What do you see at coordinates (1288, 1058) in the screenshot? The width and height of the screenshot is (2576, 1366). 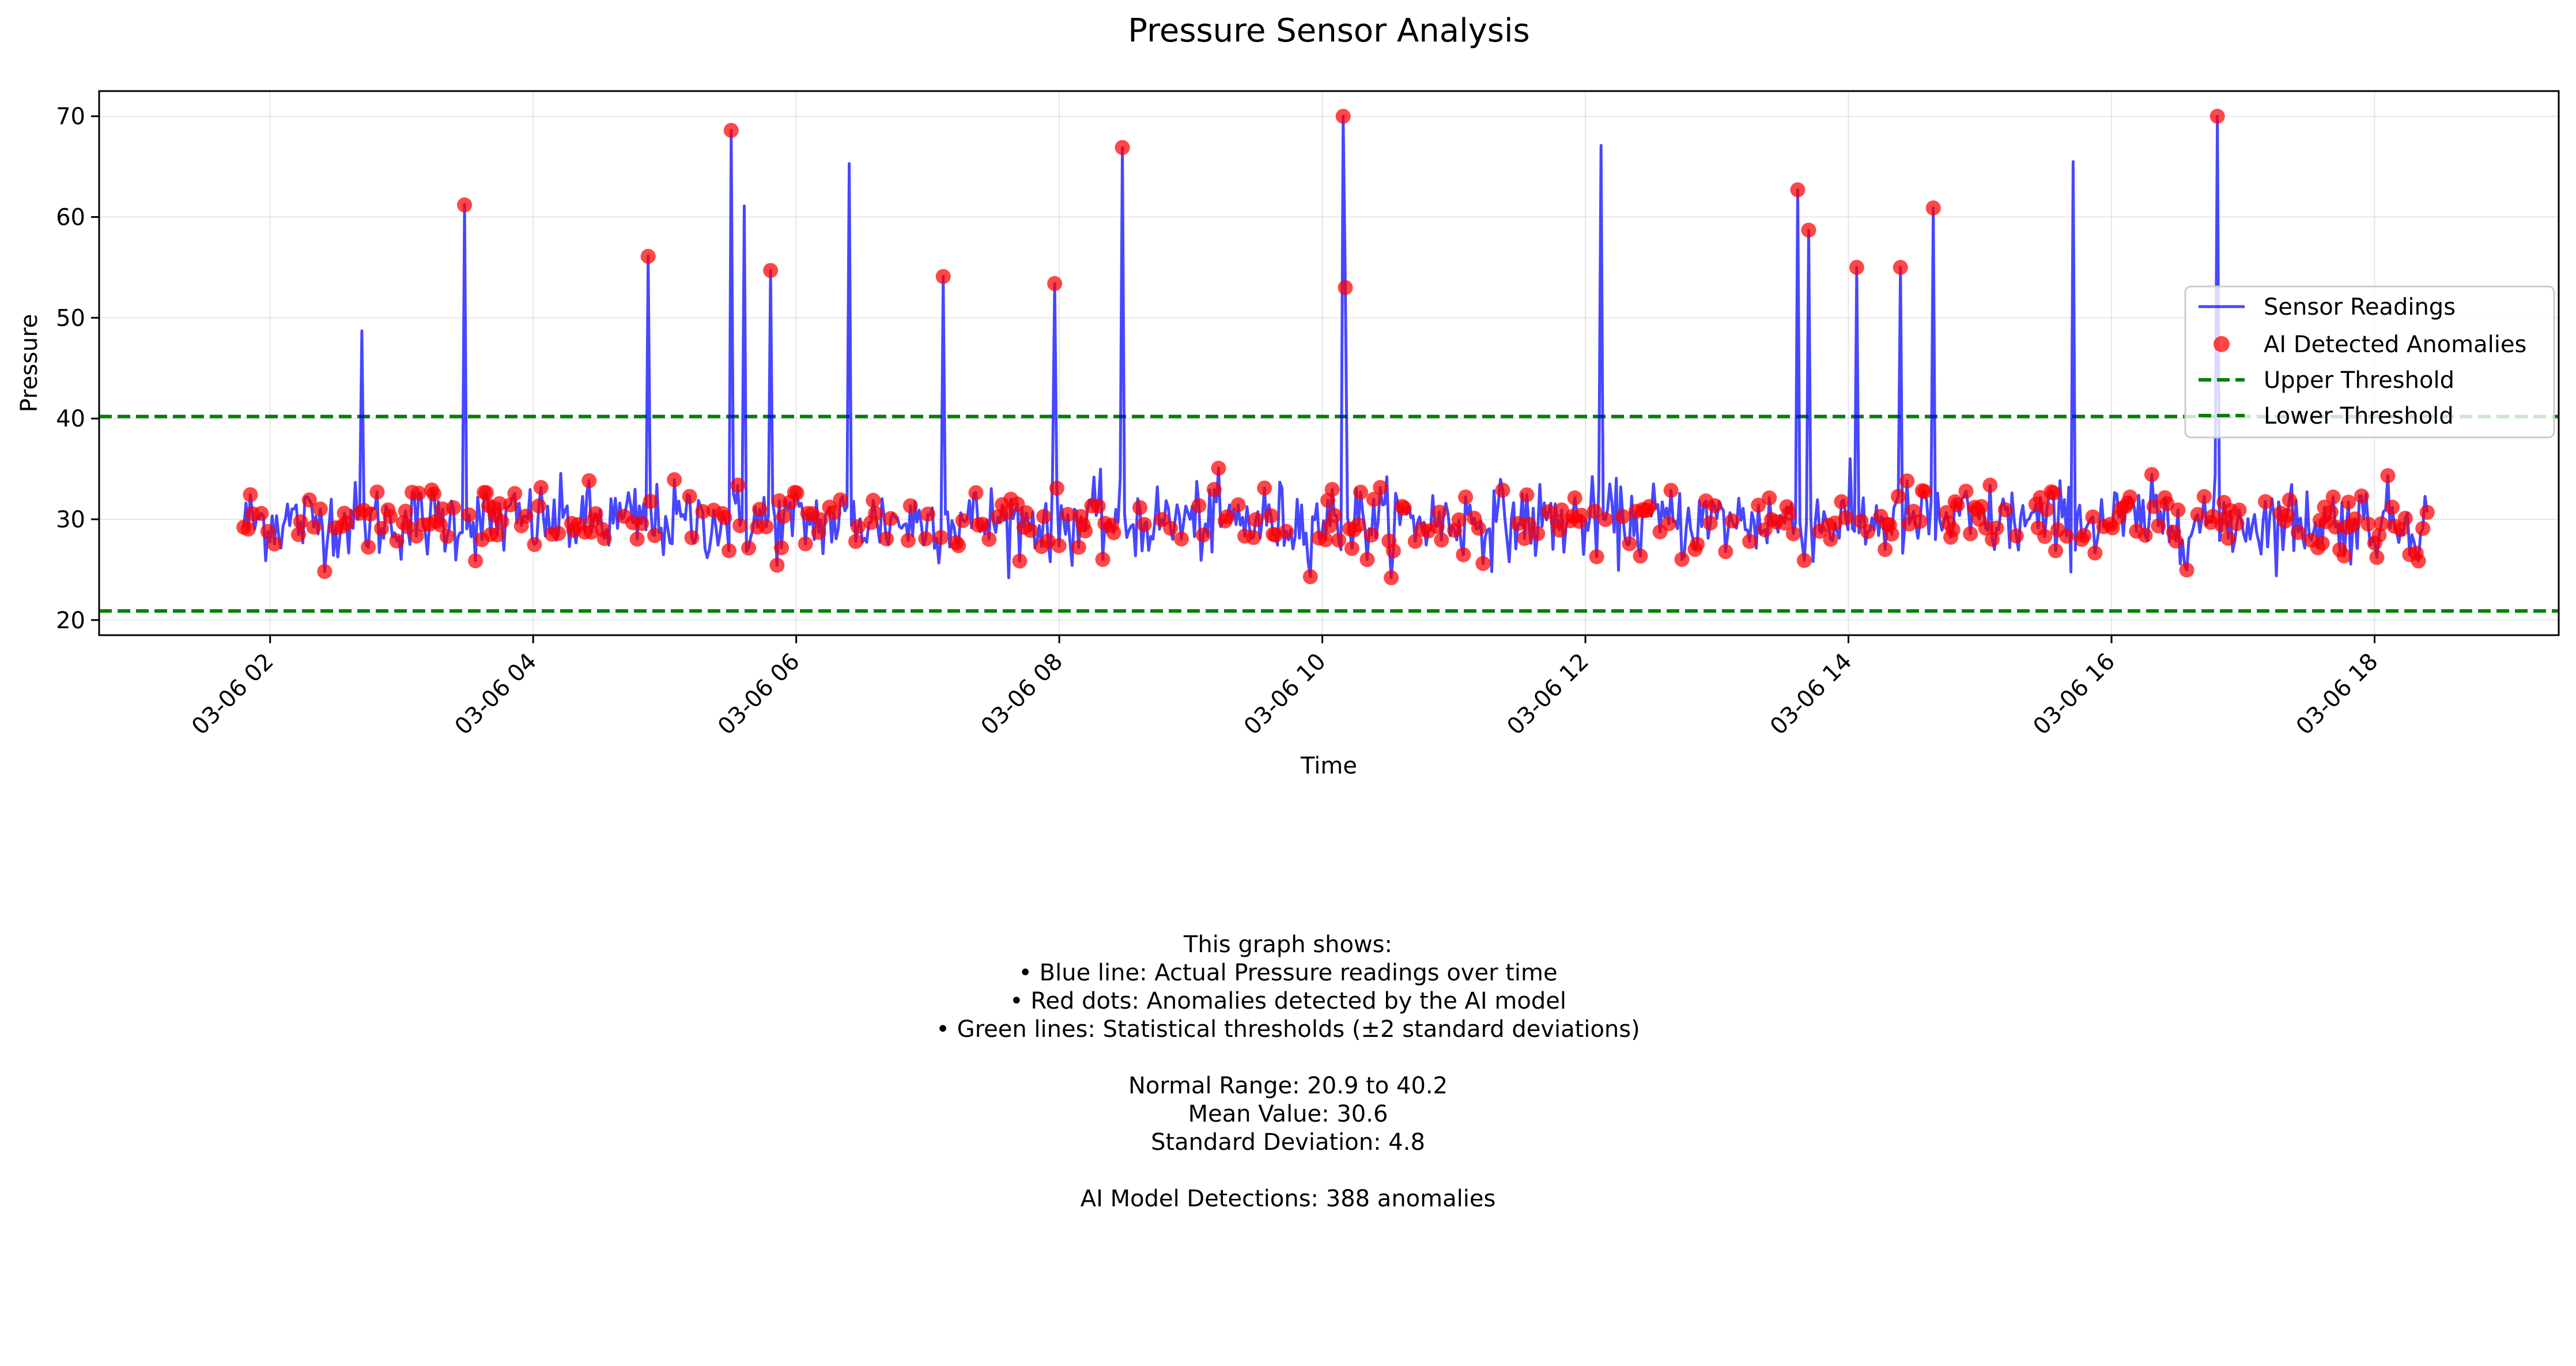 I see `annotation-line` at bounding box center [1288, 1058].